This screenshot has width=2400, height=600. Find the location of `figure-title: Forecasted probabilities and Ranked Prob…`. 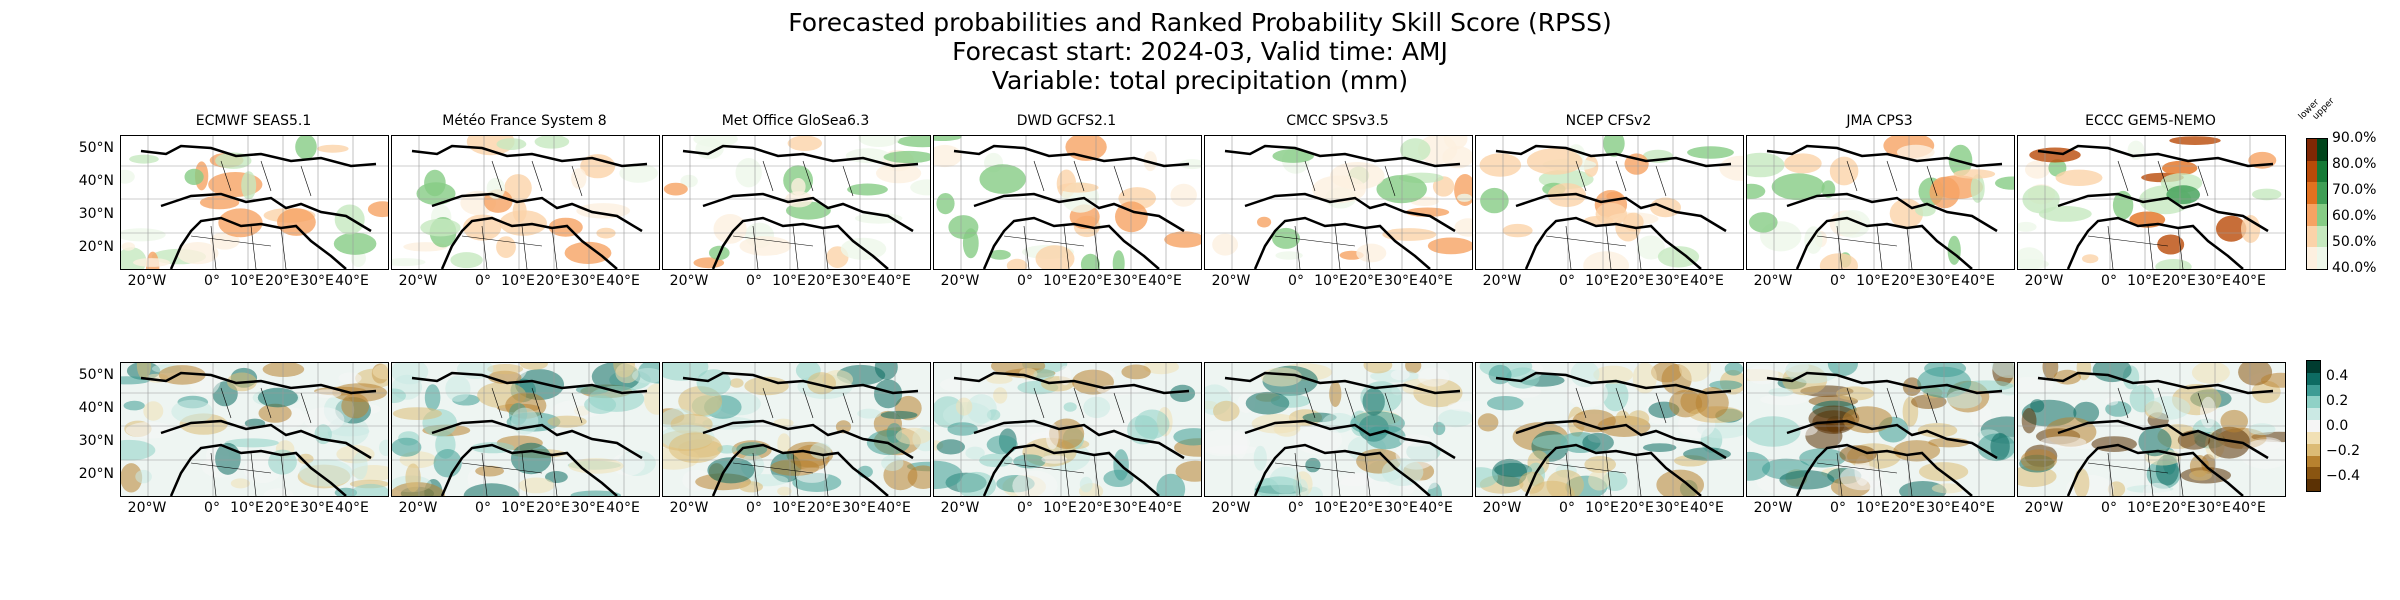

figure-title: Forecasted probabilities and Ranked Prob… is located at coordinates (1200, 22).